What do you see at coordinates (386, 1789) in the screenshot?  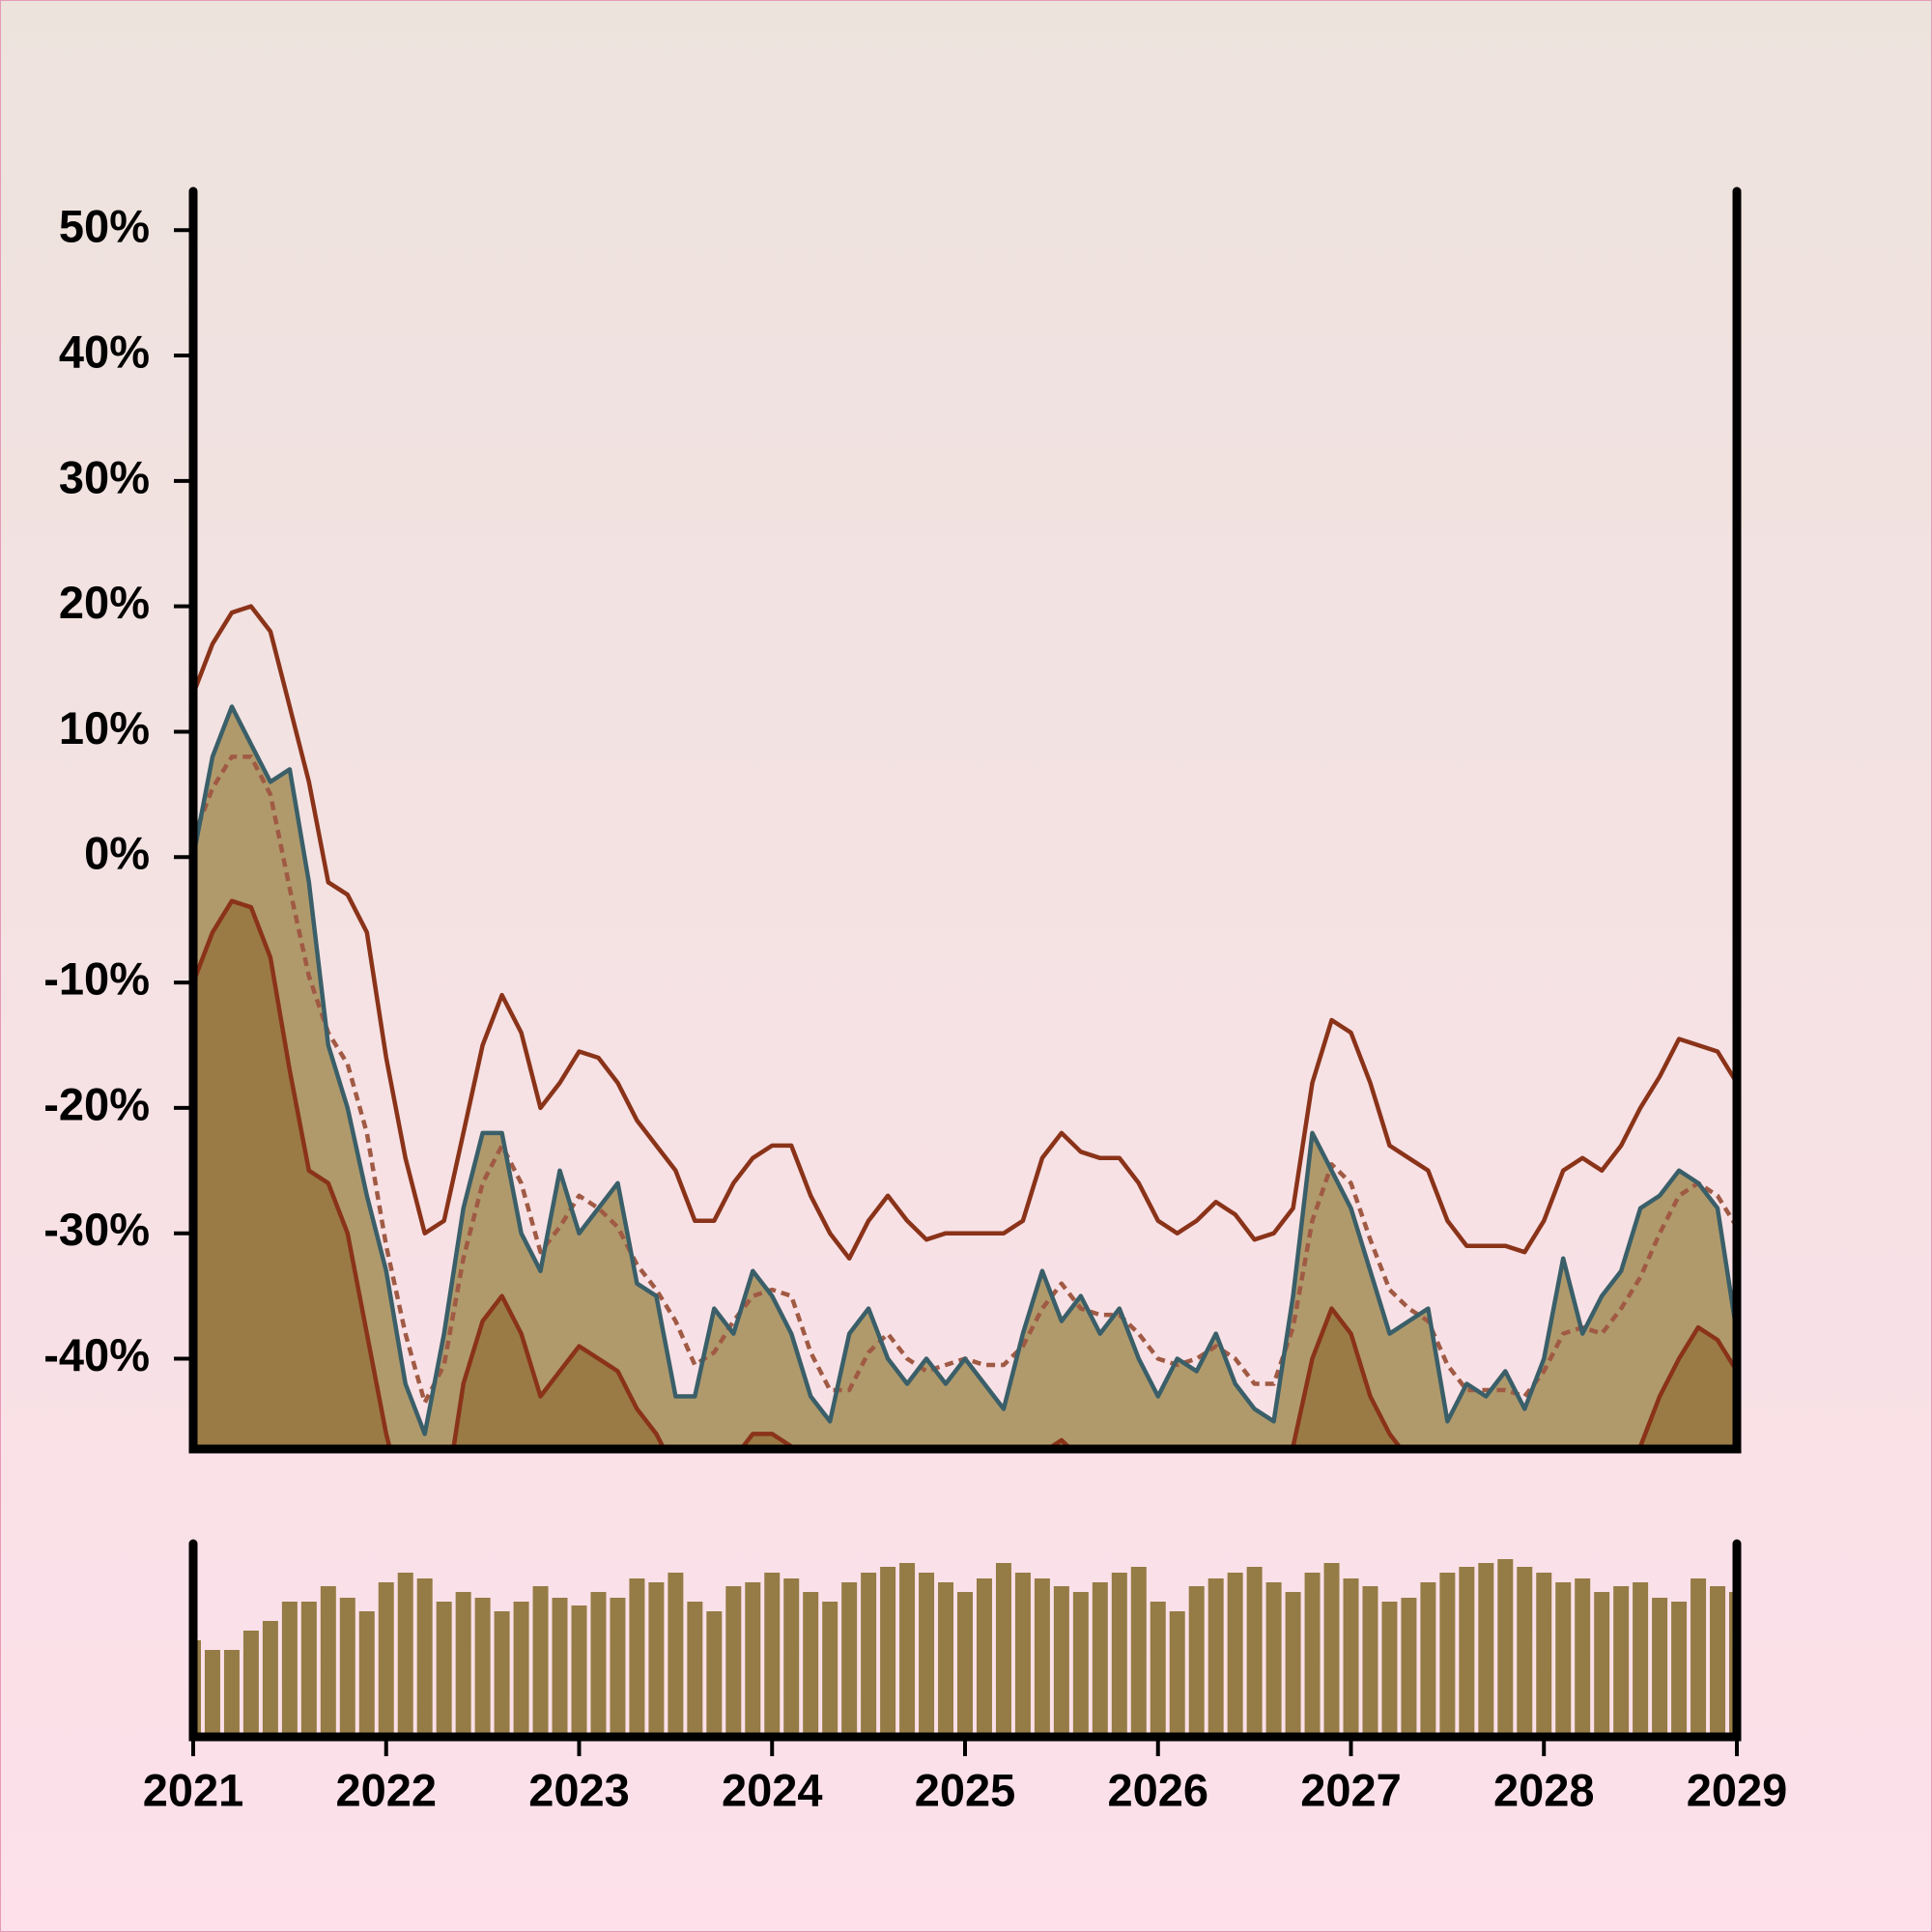 I see `x-tick-label: 2022` at bounding box center [386, 1789].